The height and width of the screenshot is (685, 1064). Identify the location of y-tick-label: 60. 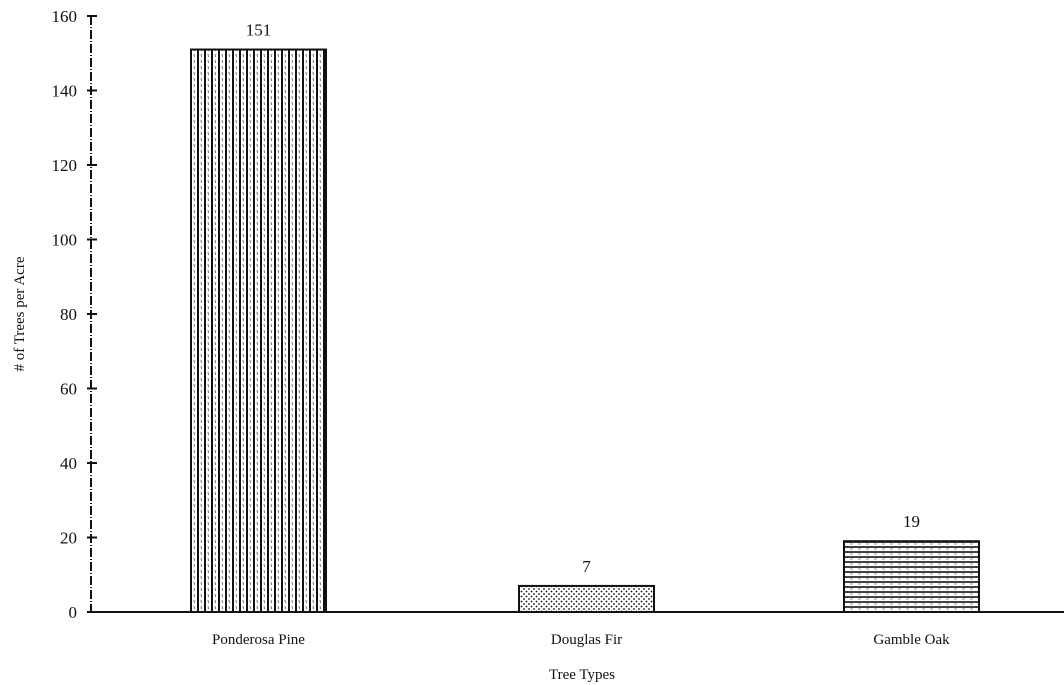
(68, 389).